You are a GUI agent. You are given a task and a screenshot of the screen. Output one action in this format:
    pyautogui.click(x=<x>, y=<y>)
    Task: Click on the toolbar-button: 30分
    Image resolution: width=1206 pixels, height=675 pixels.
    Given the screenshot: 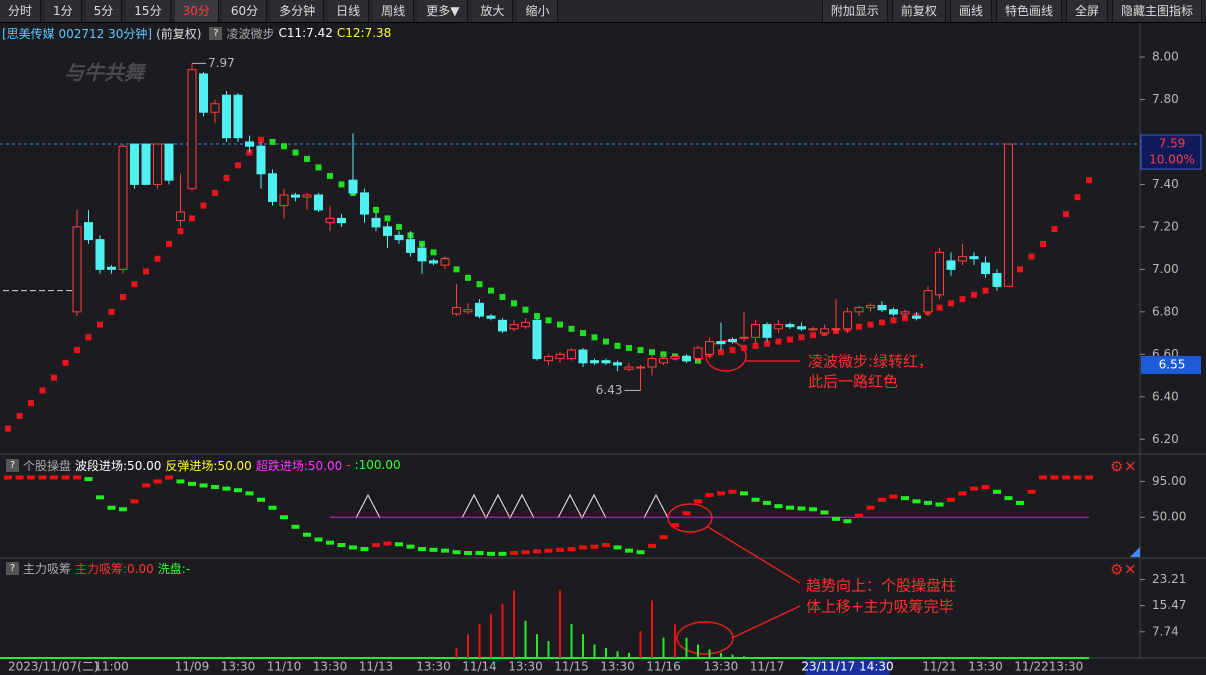 What is the action you would take?
    pyautogui.click(x=196, y=11)
    